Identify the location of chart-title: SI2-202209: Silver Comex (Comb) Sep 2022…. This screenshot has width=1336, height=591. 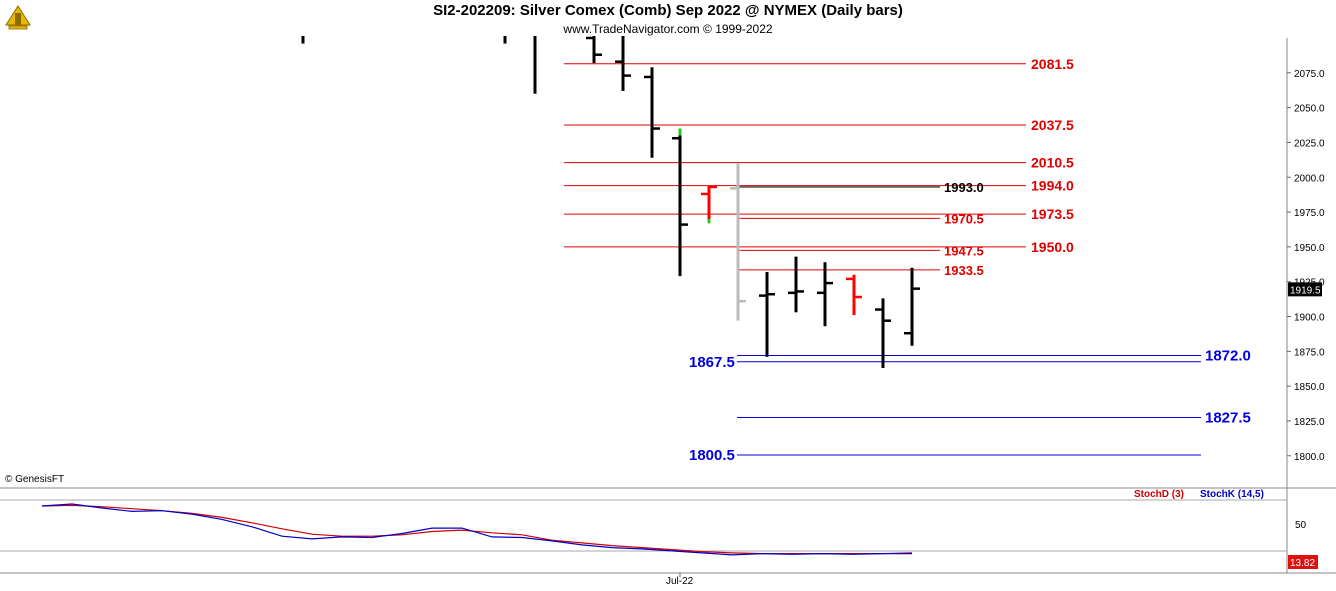
(668, 10).